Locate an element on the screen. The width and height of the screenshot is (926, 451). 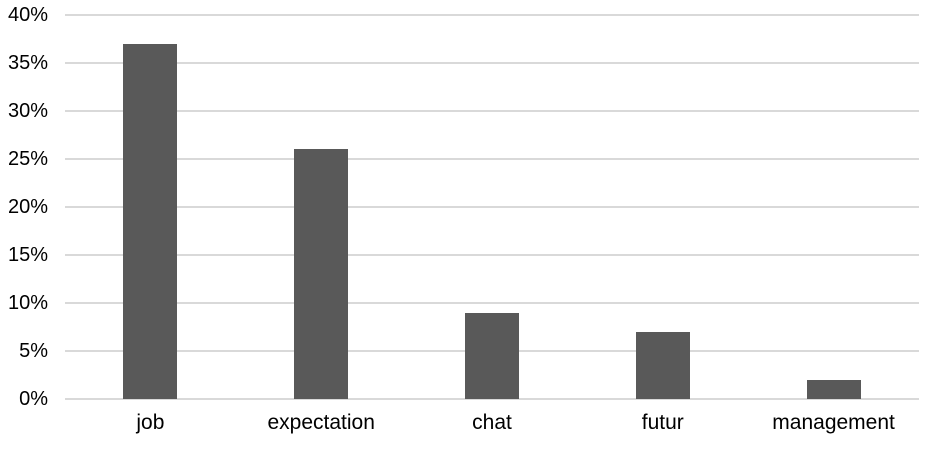
x-category-label-management: management is located at coordinates (833, 422).